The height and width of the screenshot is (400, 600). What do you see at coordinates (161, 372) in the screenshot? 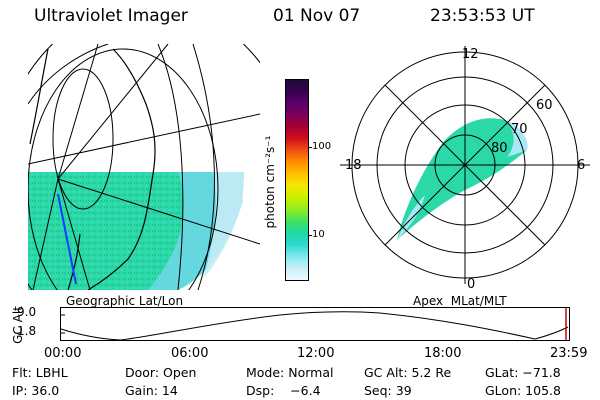
I see `door-info: Door: Open` at bounding box center [161, 372].